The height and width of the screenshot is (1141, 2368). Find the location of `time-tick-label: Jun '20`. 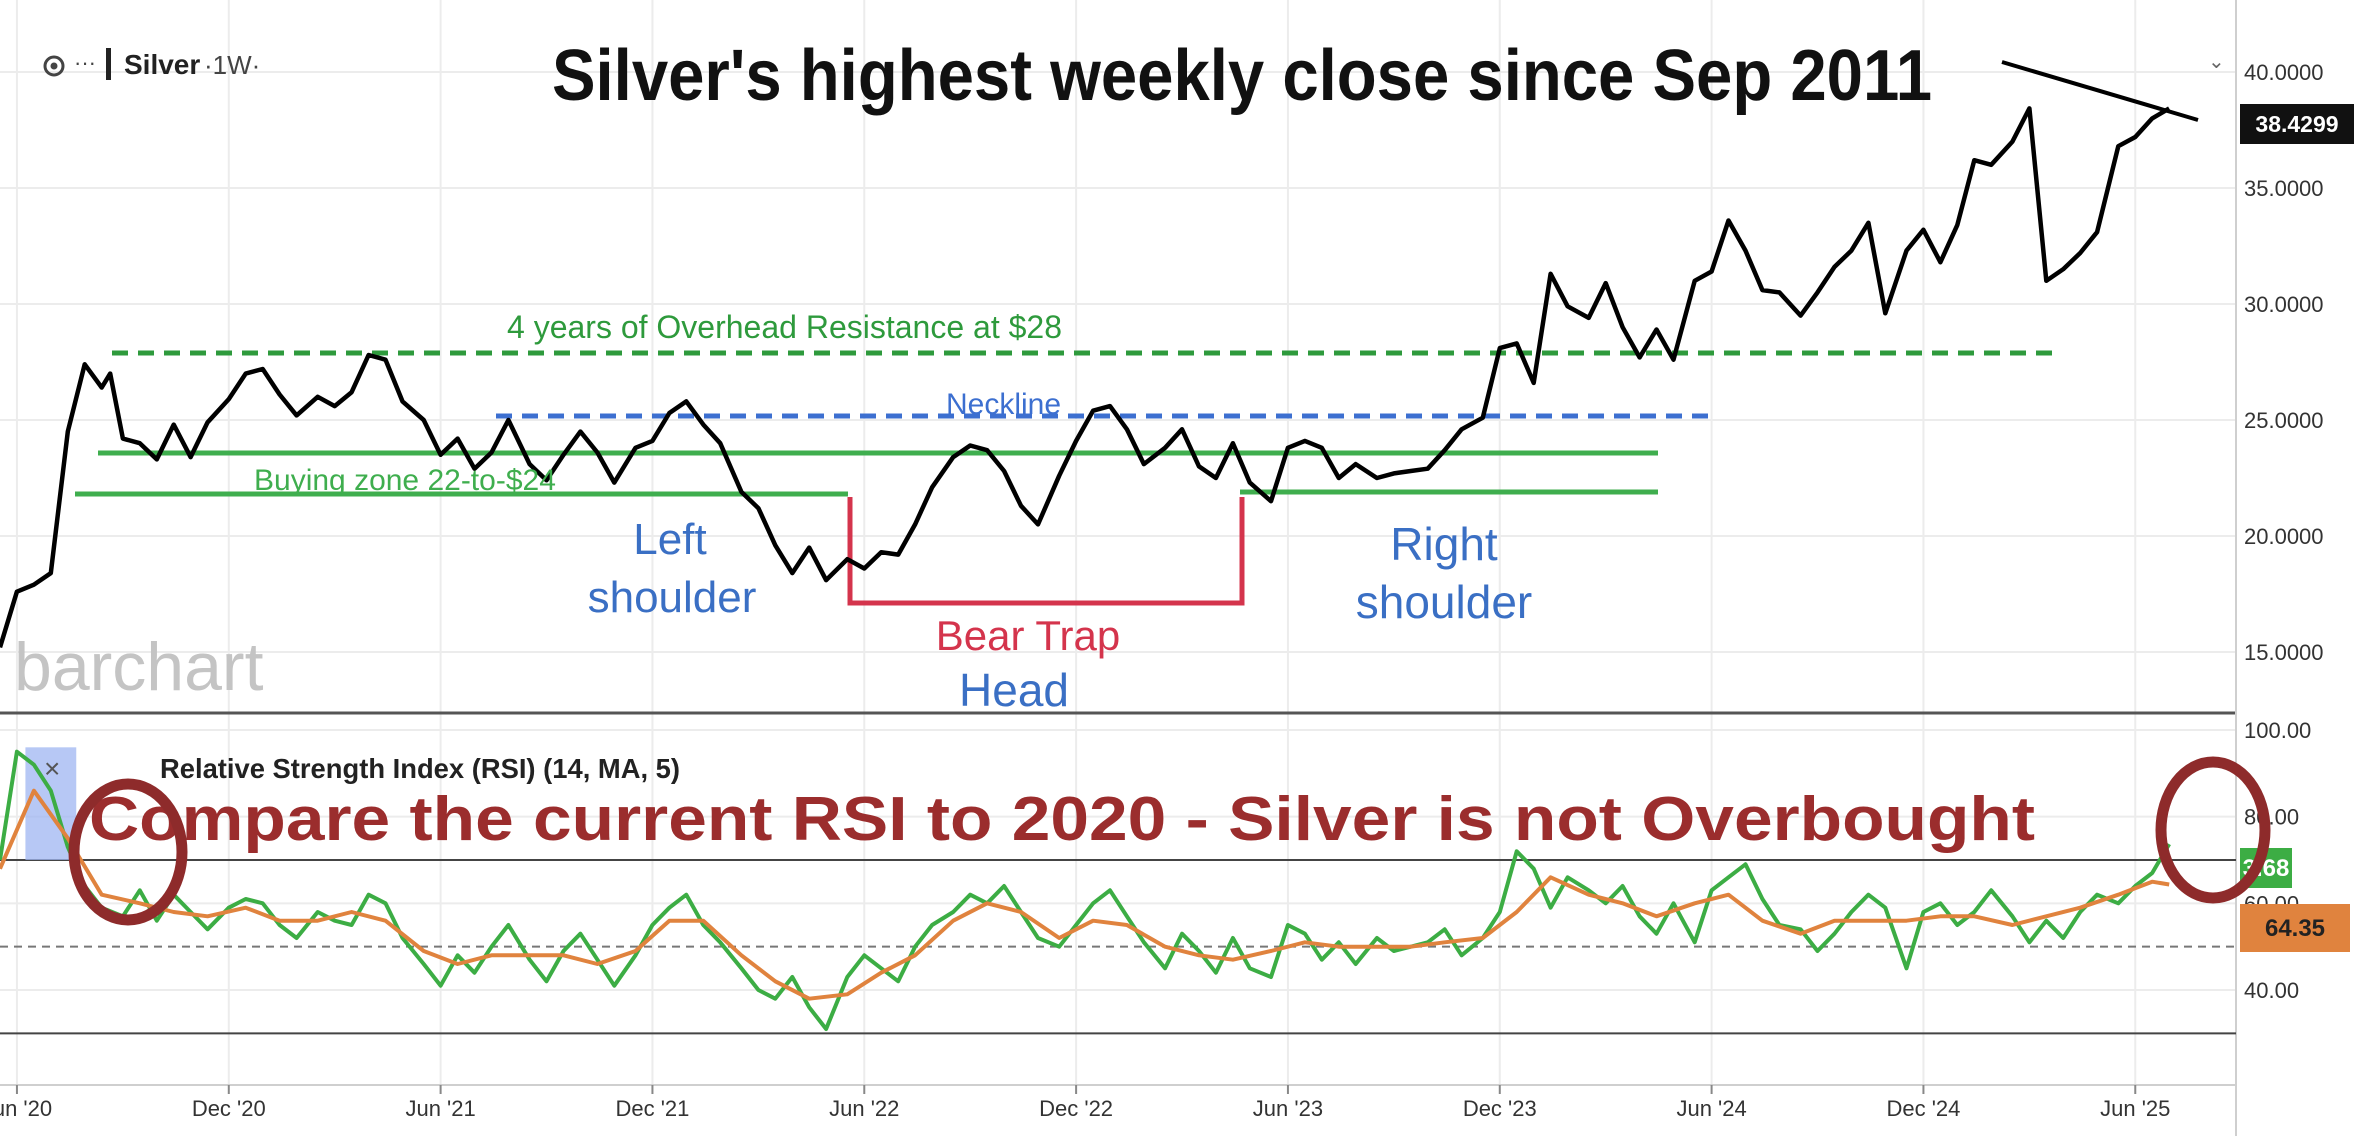

time-tick-label: Jun '20 is located at coordinates (26, 1108).